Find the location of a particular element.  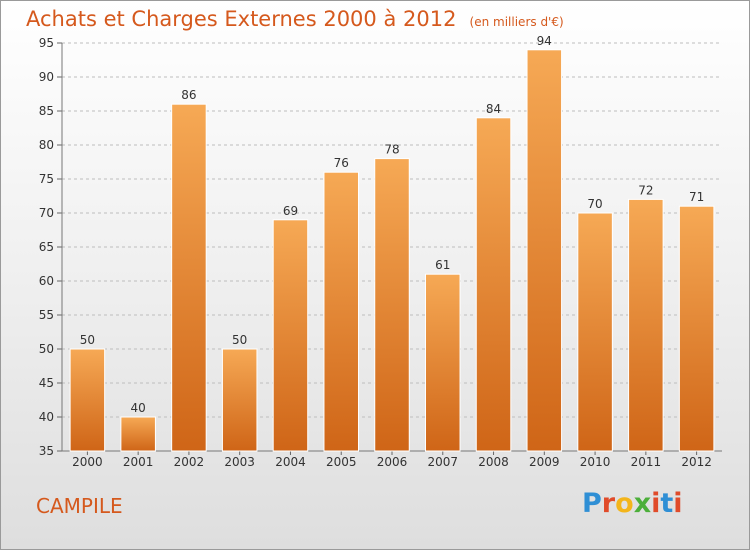

x-tick-label-2003: 2003 is located at coordinates (239, 462).